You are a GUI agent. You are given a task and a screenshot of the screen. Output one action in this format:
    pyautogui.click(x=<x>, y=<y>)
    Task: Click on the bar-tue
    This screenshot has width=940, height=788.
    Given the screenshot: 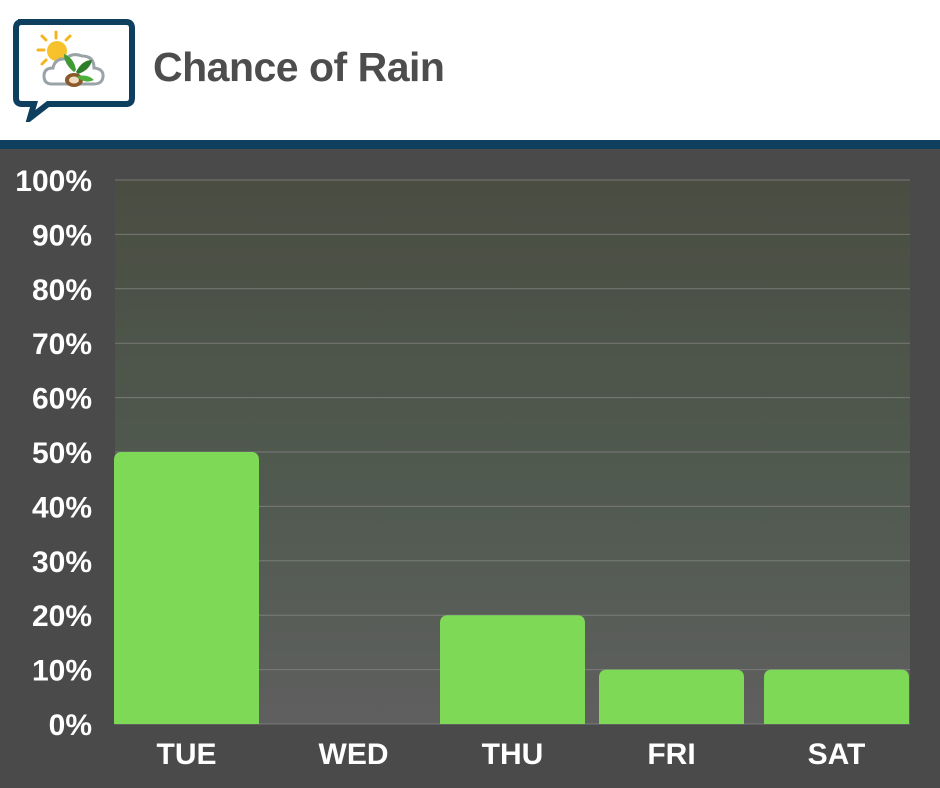 What is the action you would take?
    pyautogui.click(x=186, y=588)
    